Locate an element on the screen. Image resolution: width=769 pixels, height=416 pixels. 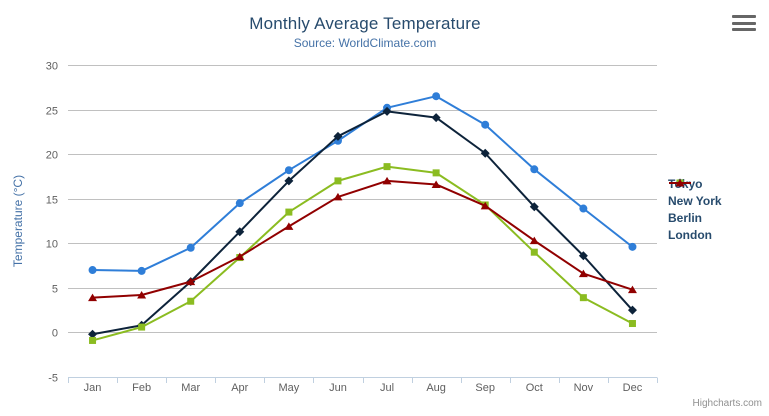
legend-item-berlin: Berlin is located at coordinates (695, 202).